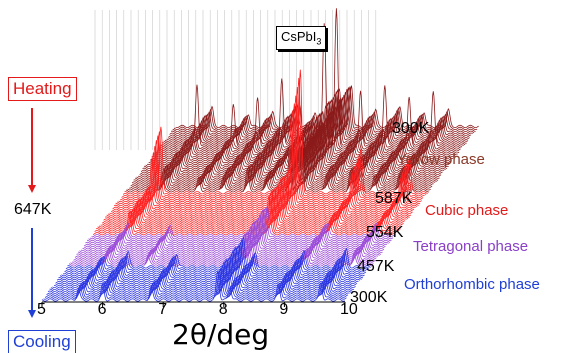  What do you see at coordinates (376, 266) in the screenshot?
I see `temperature-label-457: 457K` at bounding box center [376, 266].